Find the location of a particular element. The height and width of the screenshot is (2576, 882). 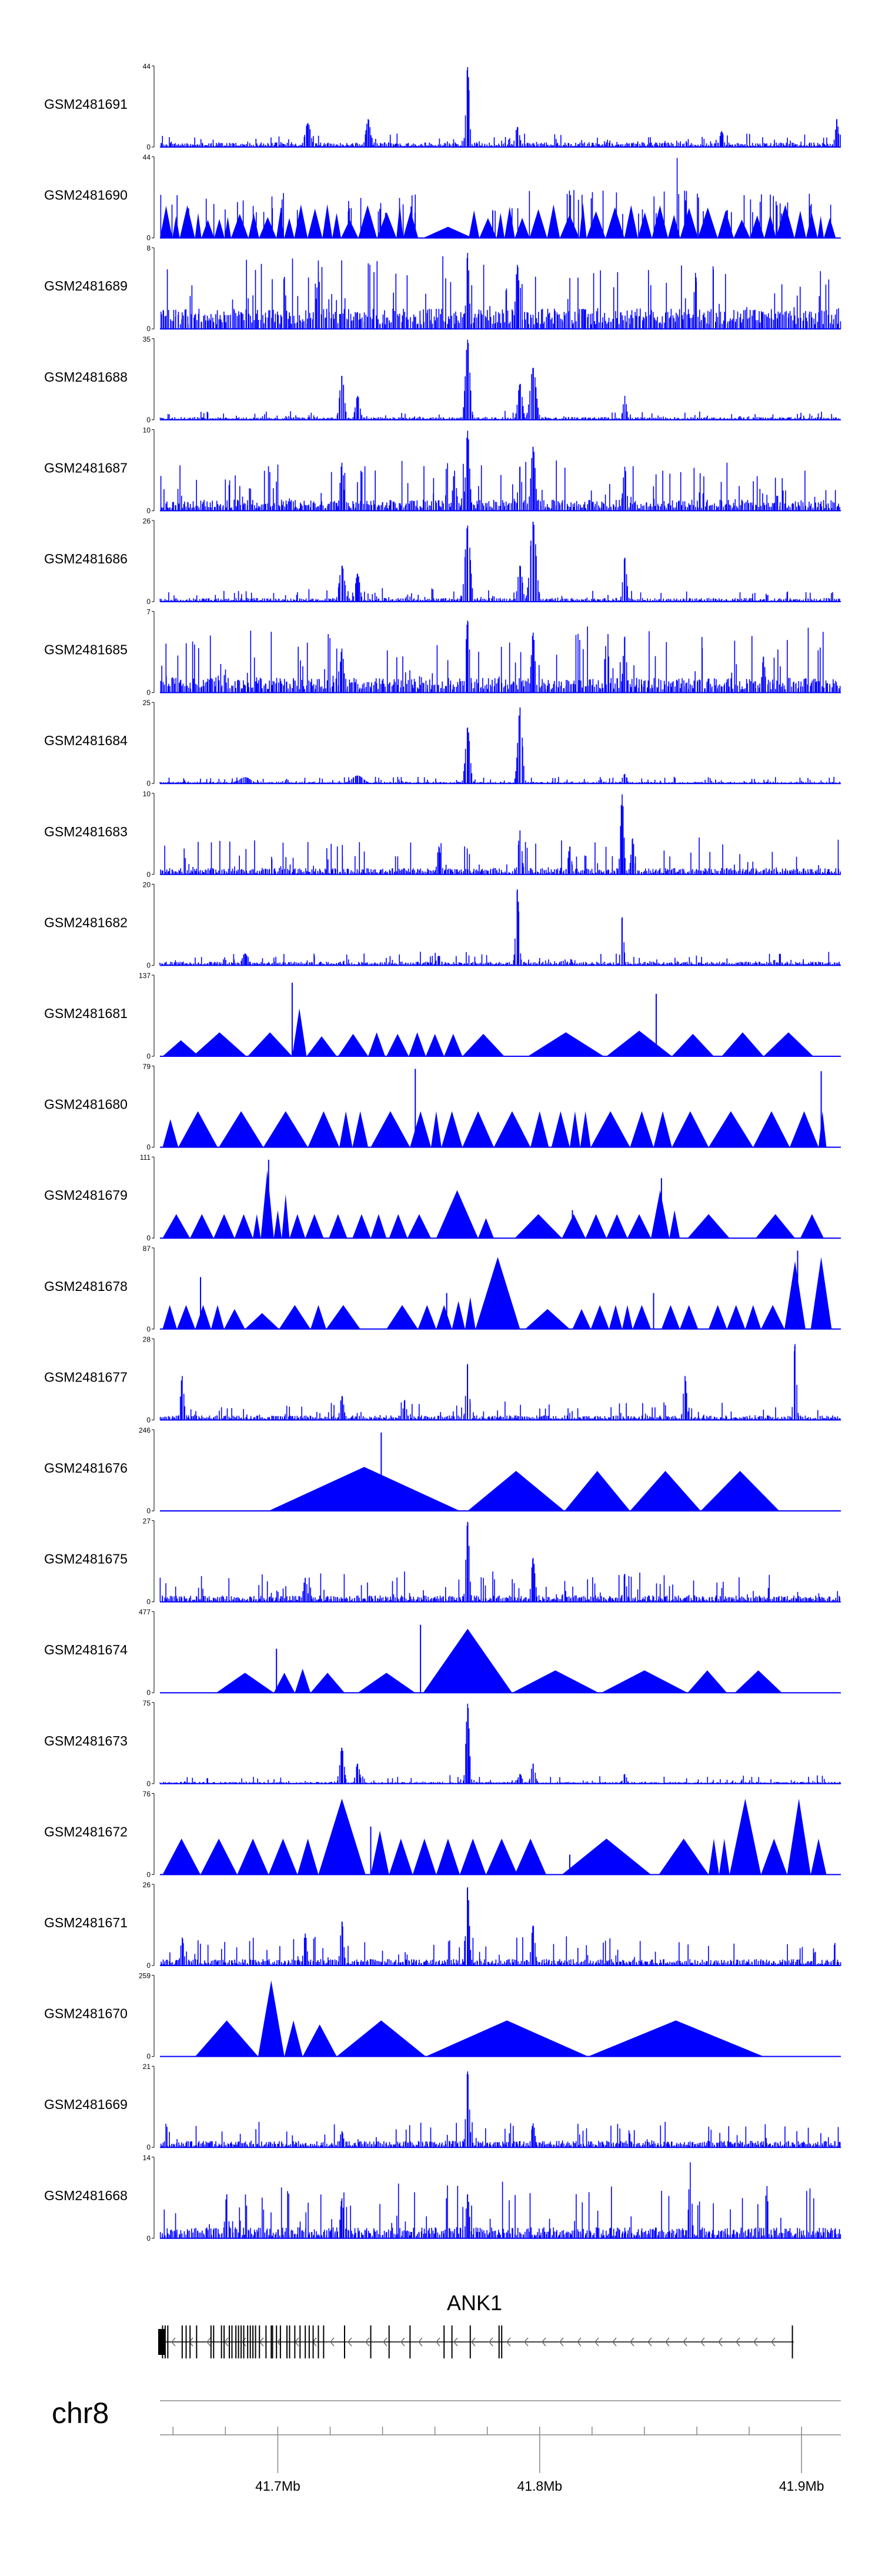

track-GSM2481671: GSM2481671 26 0 is located at coordinates (442, 1925).